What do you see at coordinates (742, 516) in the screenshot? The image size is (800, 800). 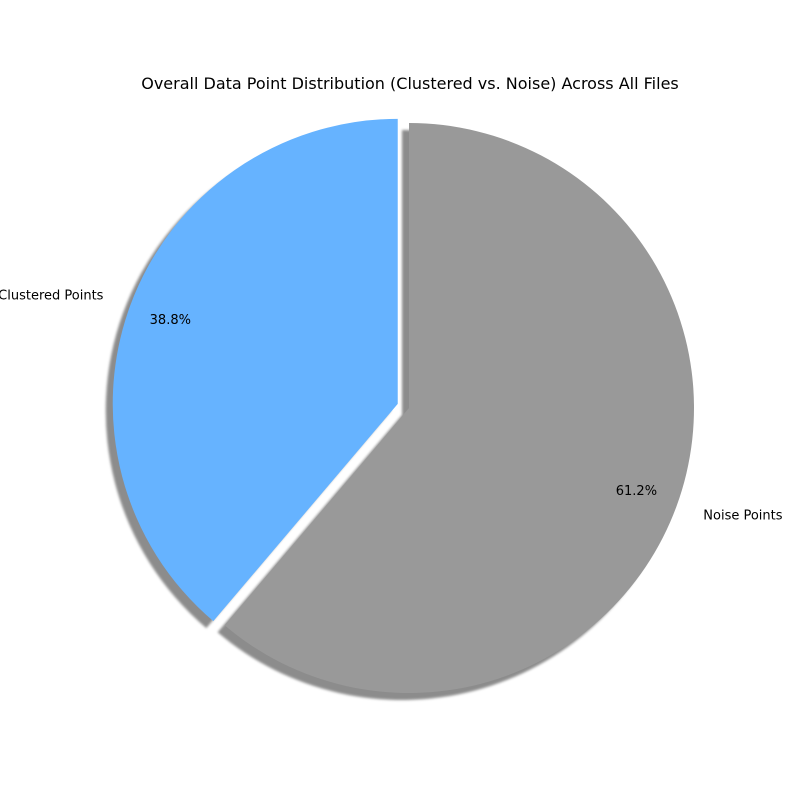 I see `slice-label-noise-points: Noise Points` at bounding box center [742, 516].